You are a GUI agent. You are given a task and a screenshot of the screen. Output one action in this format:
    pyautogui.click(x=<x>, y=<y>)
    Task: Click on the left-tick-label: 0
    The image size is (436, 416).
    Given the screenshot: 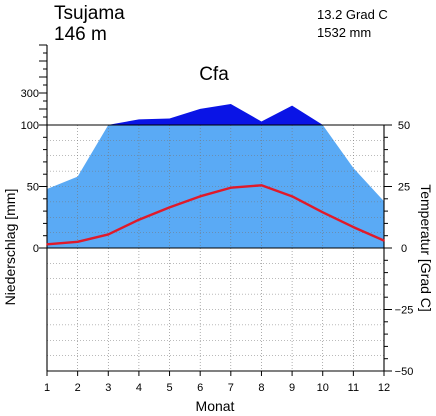 What is the action you would take?
    pyautogui.click(x=36, y=249)
    